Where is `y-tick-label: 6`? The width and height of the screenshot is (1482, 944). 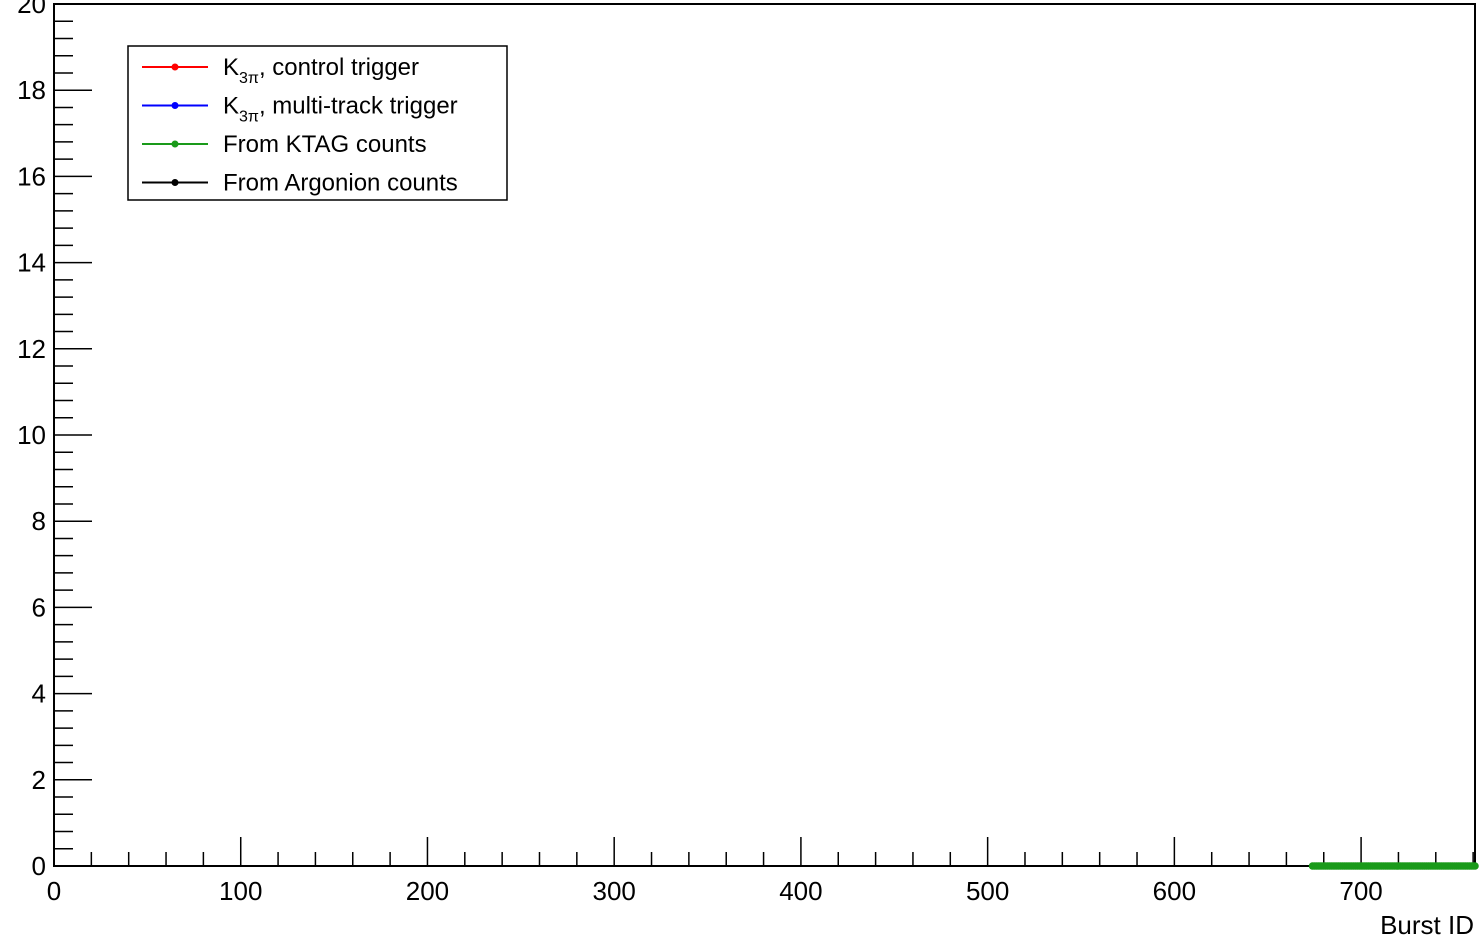 y-tick-label: 6 is located at coordinates (39, 607).